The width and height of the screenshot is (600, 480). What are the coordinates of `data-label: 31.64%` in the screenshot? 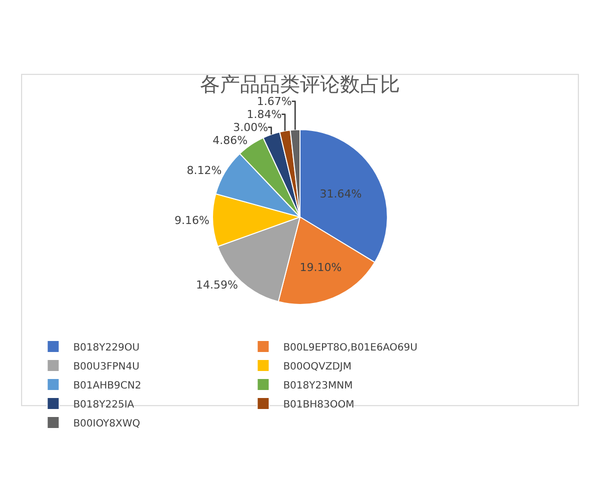 It's located at (341, 194).